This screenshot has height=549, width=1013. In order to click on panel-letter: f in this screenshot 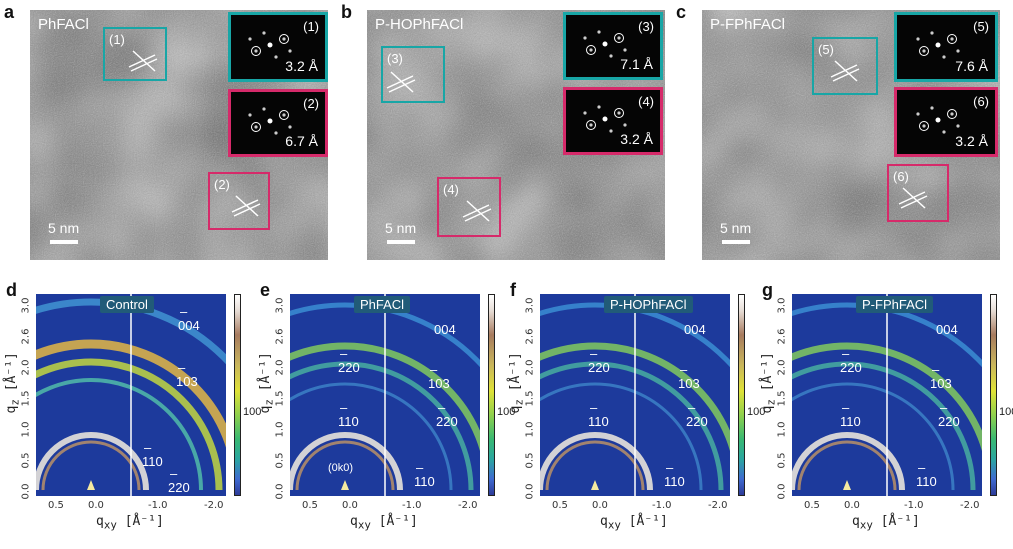, I will do `click(513, 290)`.